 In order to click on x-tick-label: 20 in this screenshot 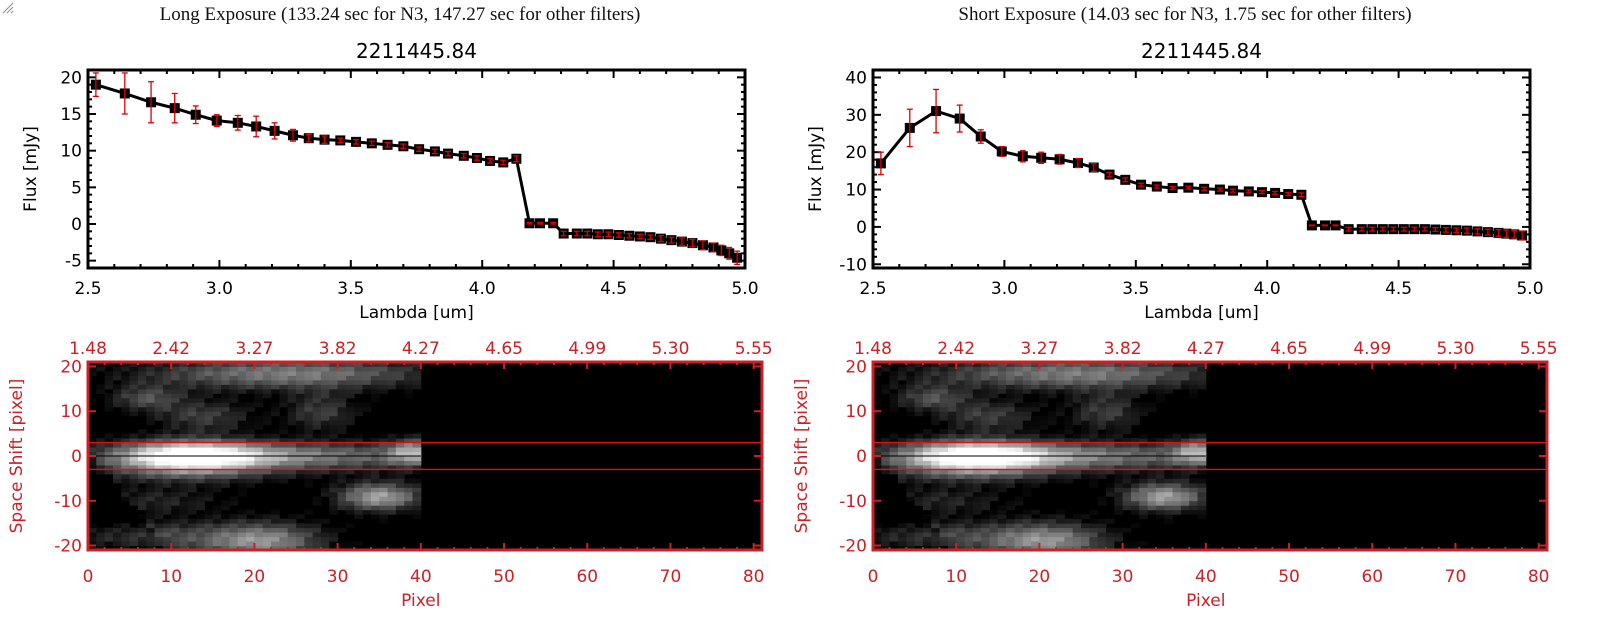, I will do `click(1040, 577)`.